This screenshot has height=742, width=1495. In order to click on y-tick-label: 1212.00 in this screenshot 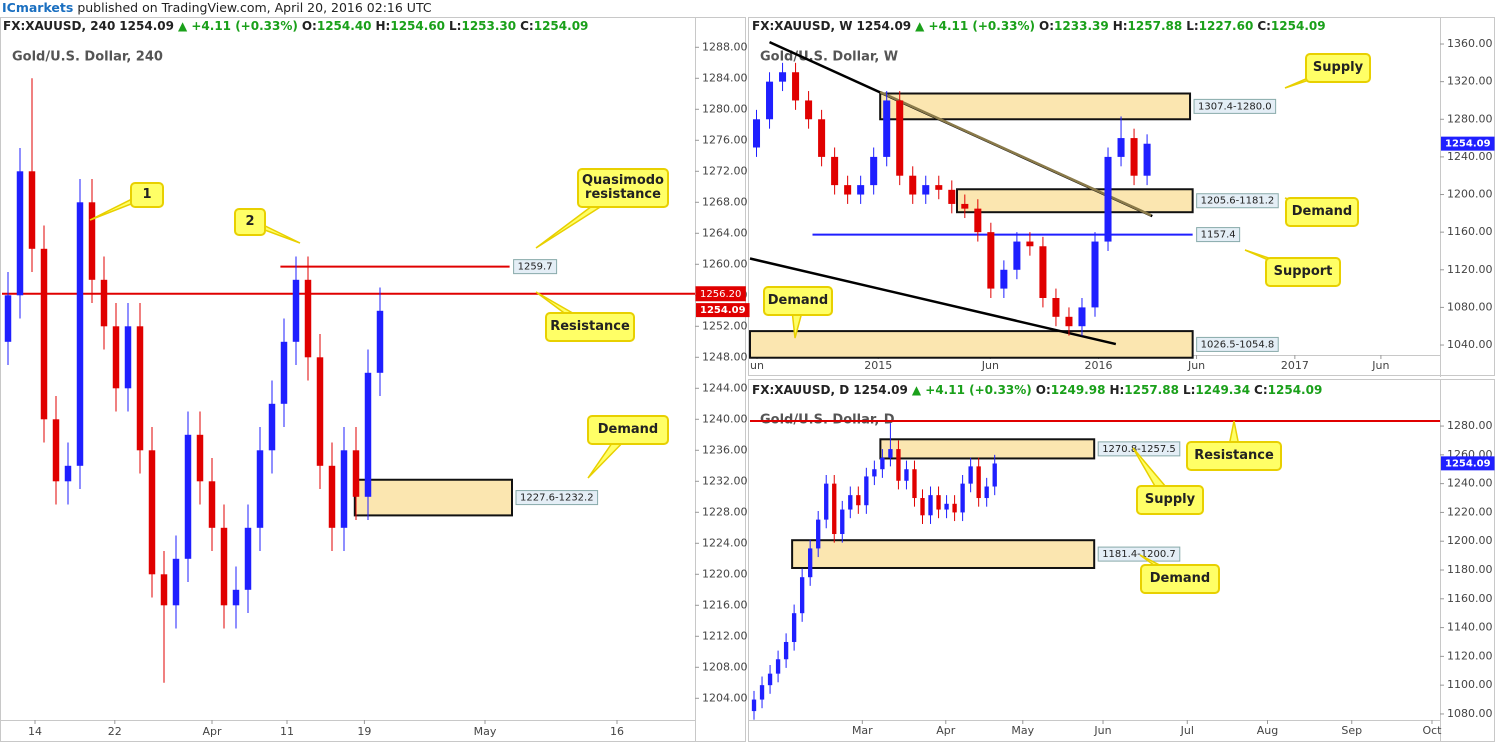, I will do `click(725, 635)`.